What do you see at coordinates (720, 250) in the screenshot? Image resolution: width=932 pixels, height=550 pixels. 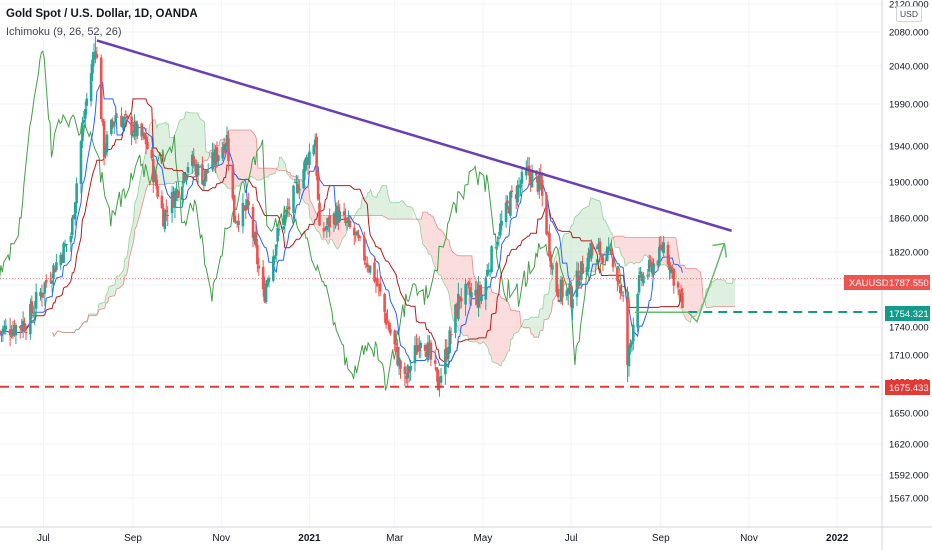 I see `projection-arrowhead` at bounding box center [720, 250].